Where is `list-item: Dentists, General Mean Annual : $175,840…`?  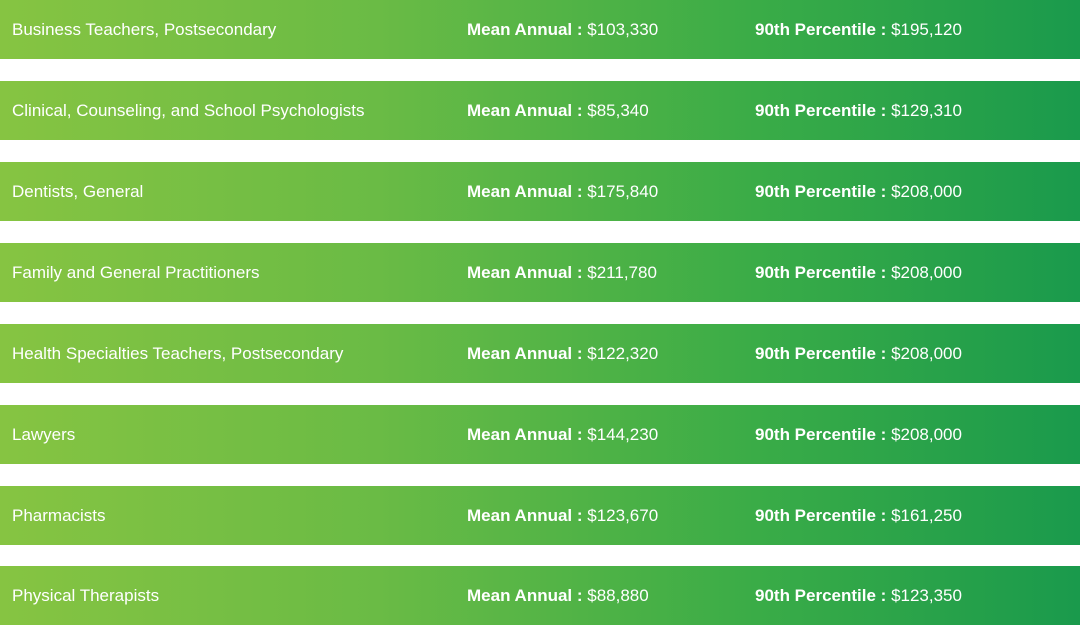
list-item: Dentists, General Mean Annual : $175,840… is located at coordinates (540, 191).